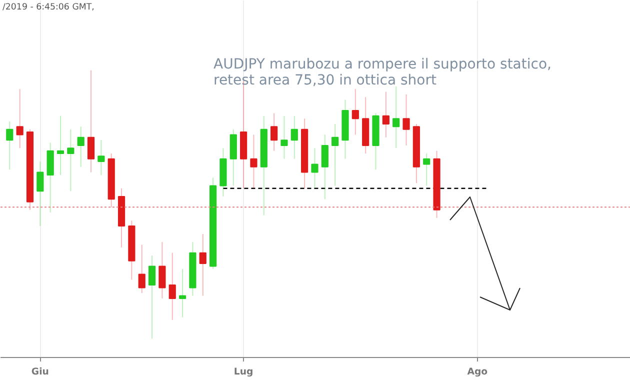 The height and width of the screenshot is (380, 630). I want to click on x-tick-label: Lug, so click(244, 372).